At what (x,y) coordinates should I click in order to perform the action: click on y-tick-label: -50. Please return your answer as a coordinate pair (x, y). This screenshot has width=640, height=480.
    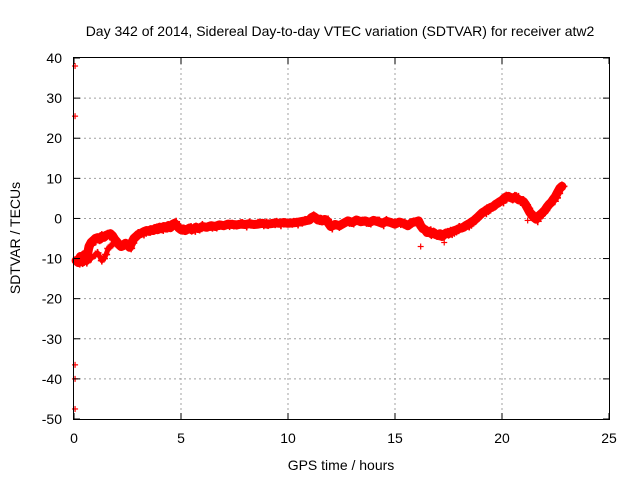
    Looking at the image, I should click on (52, 419).